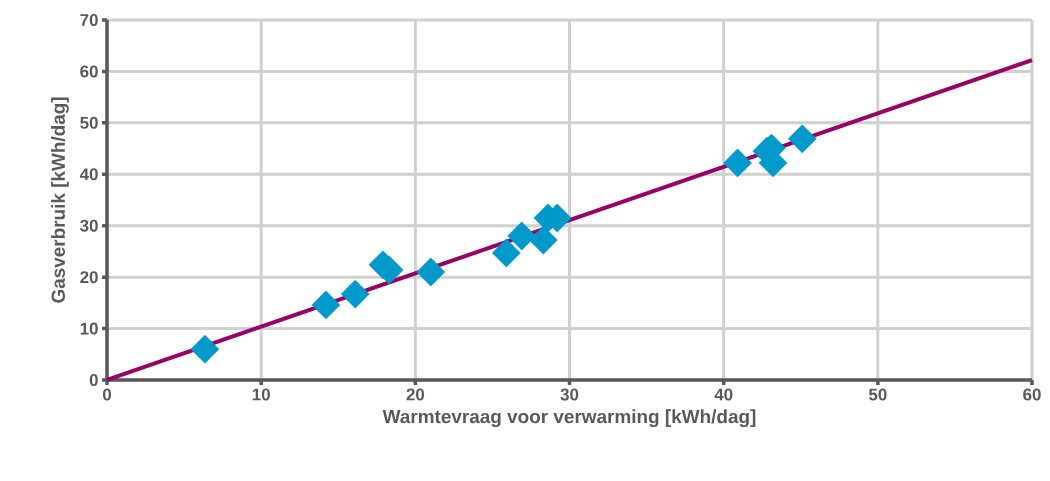 This screenshot has width=1050, height=481. I want to click on y-tick-label: 40, so click(88, 174).